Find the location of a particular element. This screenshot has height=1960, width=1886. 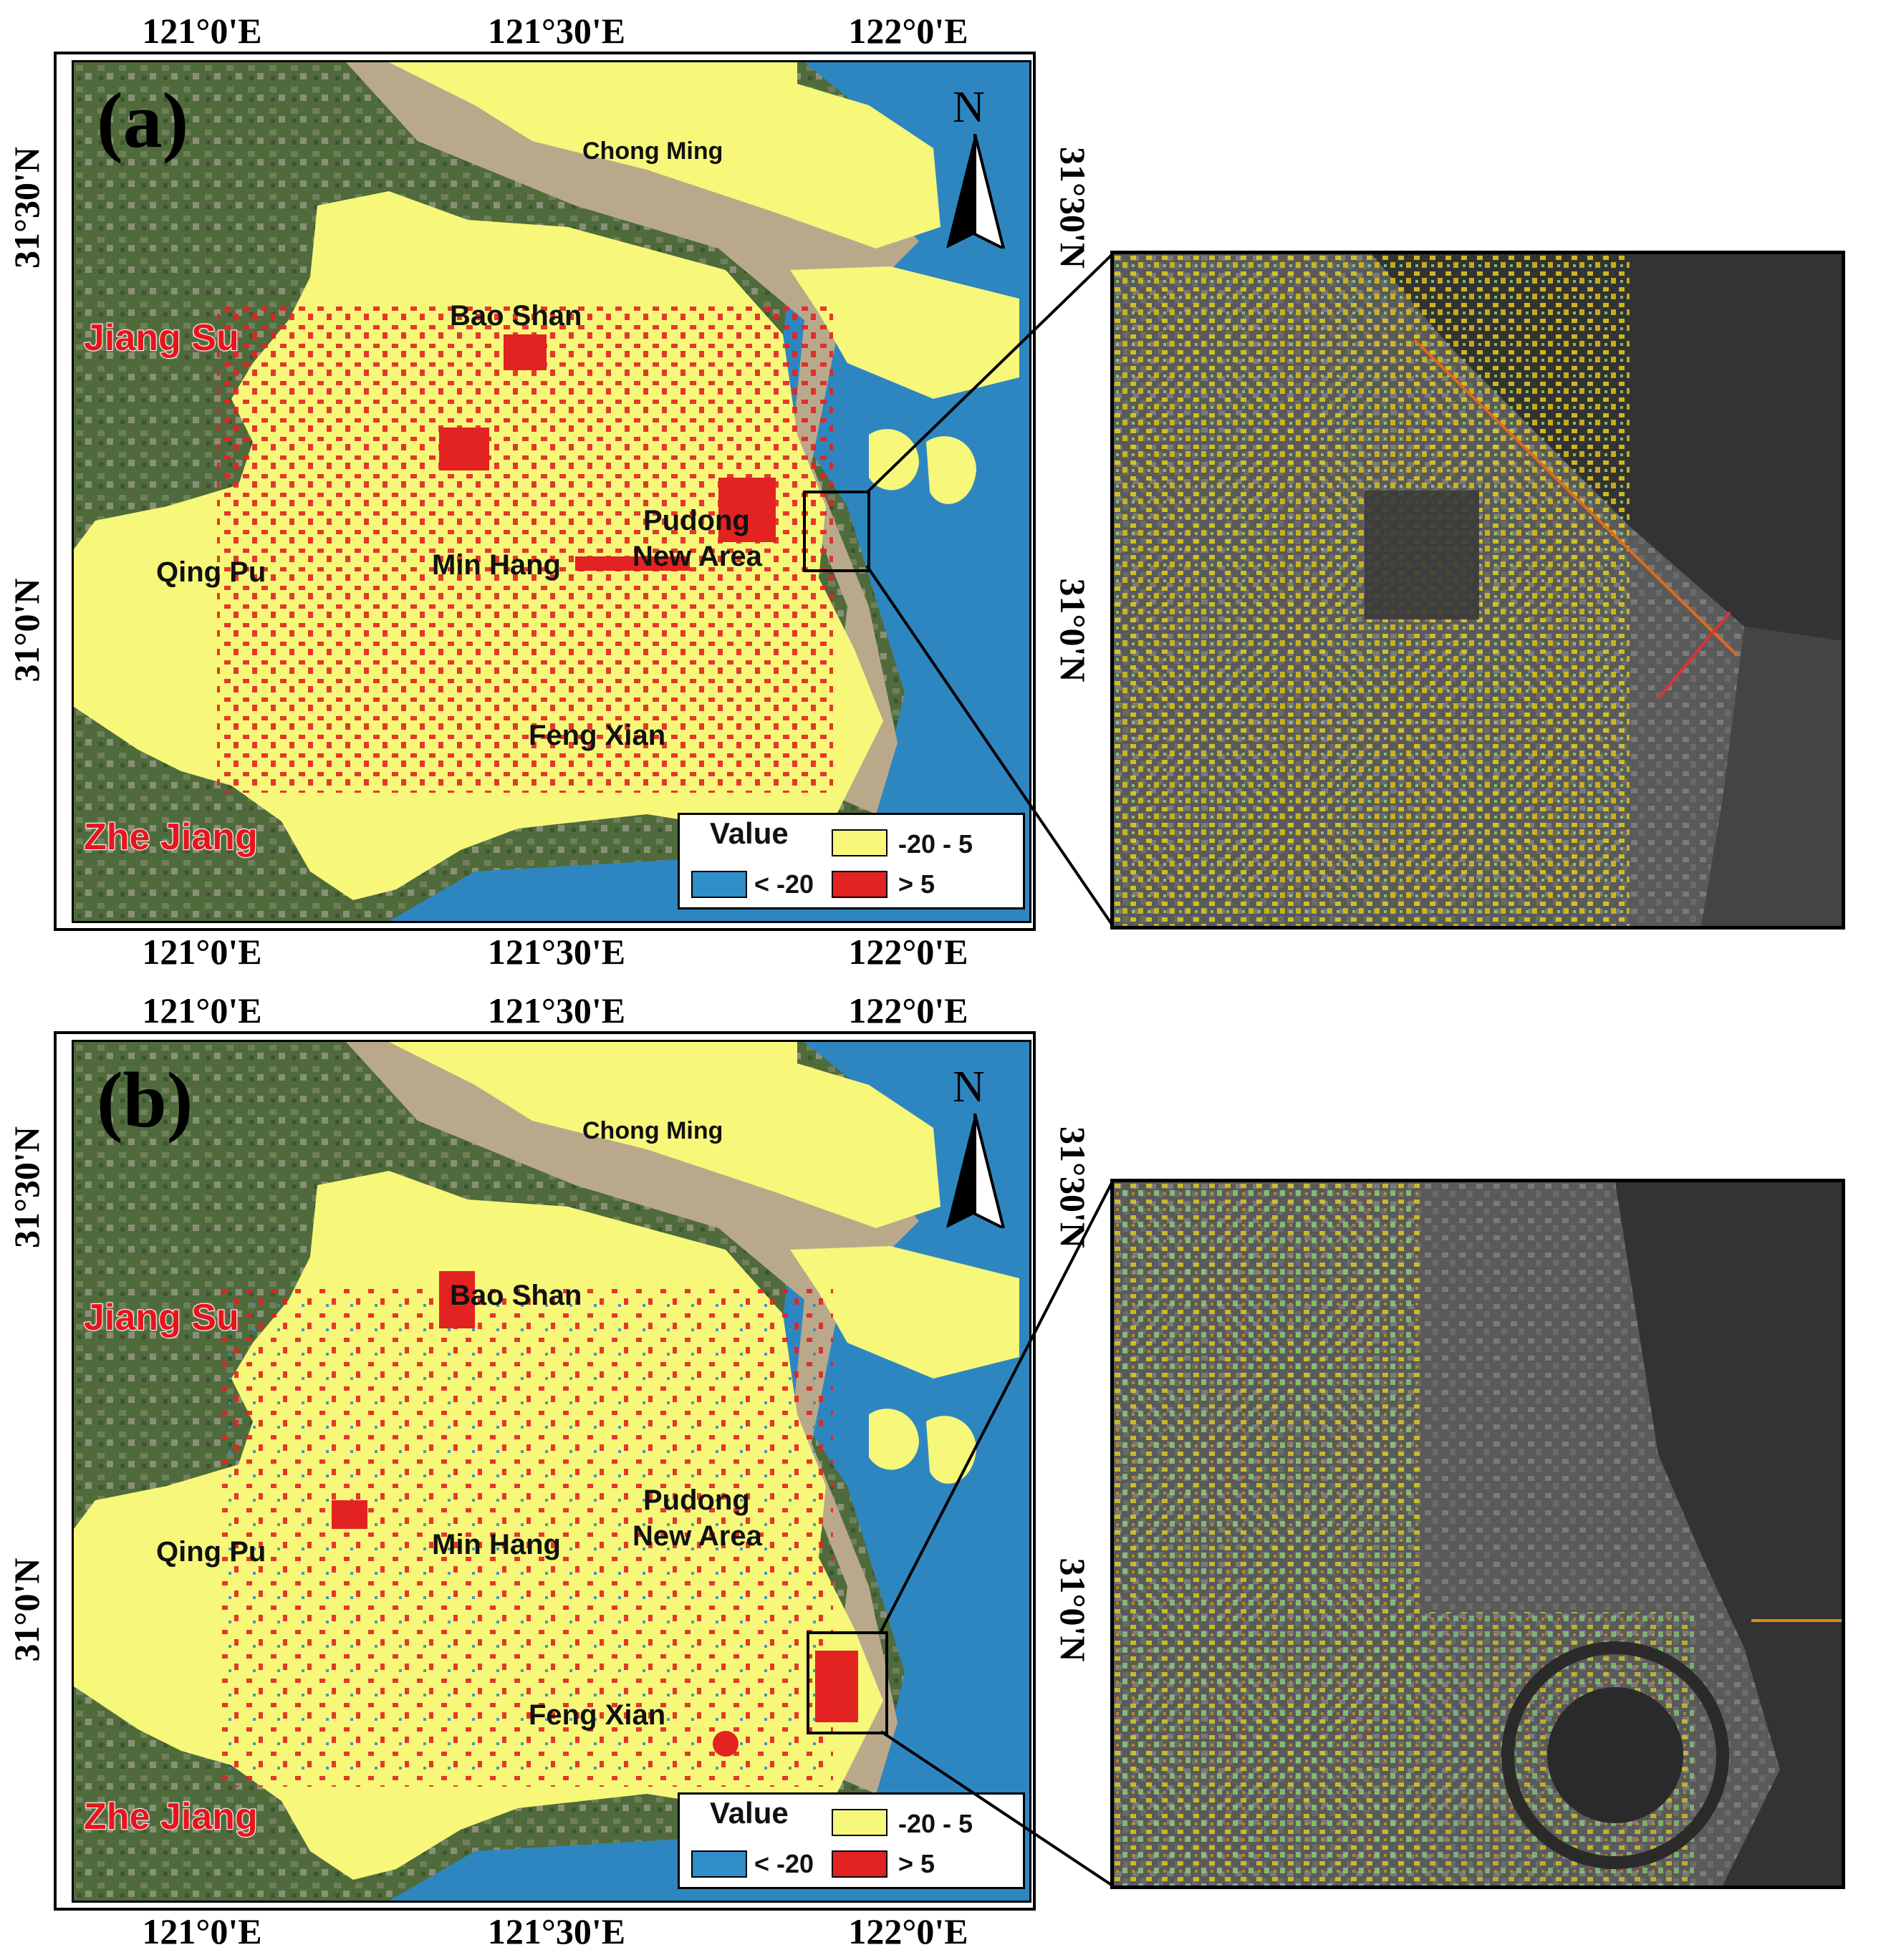

inset-image-b is located at coordinates (1478, 1534).